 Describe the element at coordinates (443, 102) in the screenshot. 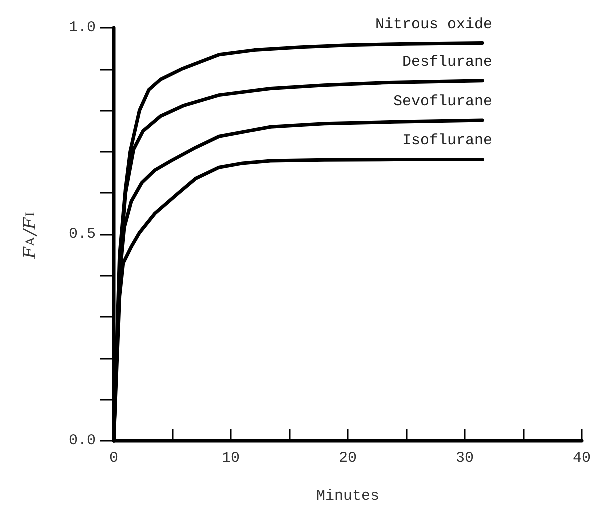

I see `series-label: Sevoflurane` at that location.